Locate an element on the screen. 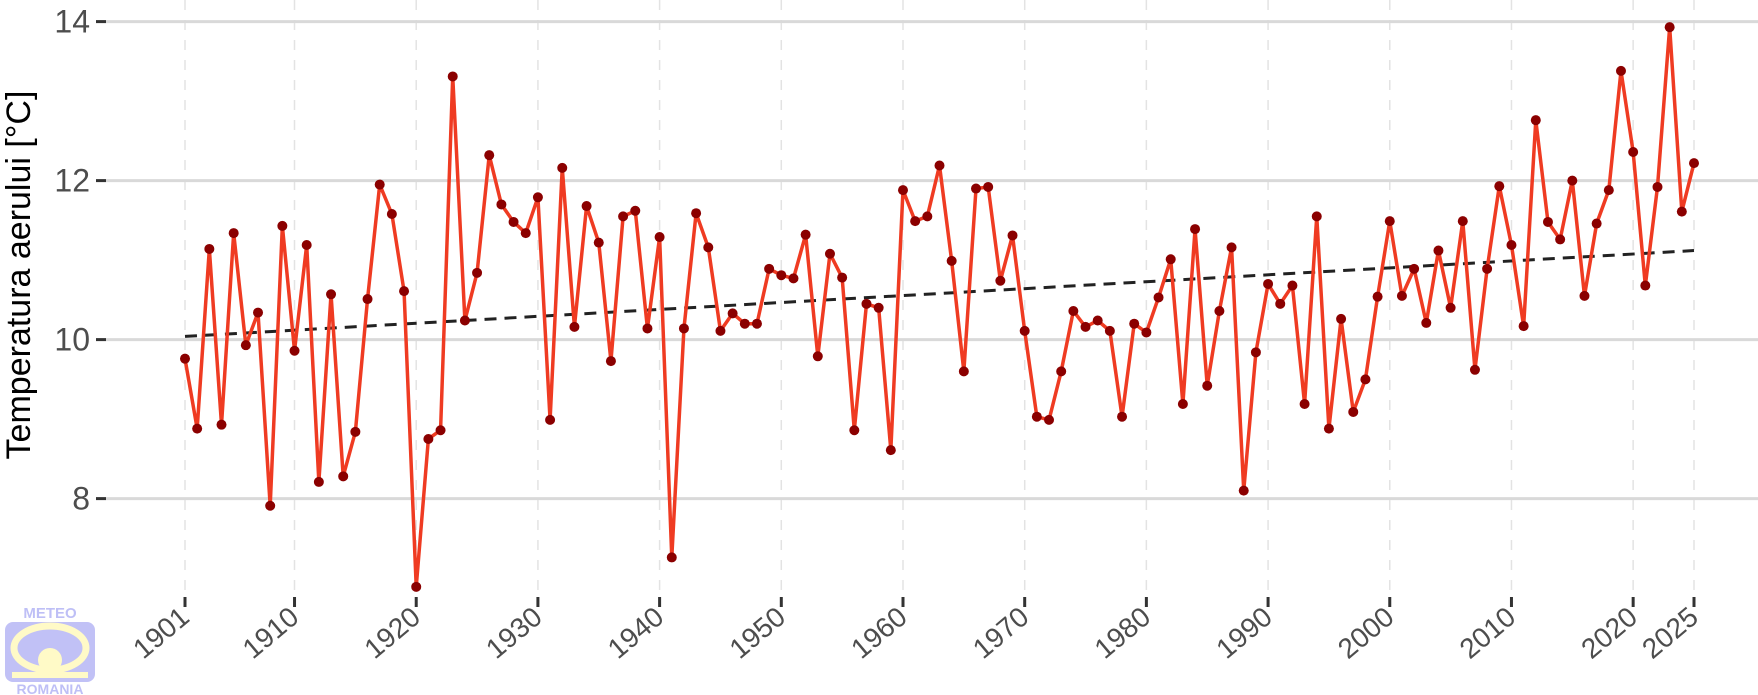 The image size is (1758, 695). y-axis: 8 10 12 14 is located at coordinates (80, 260).